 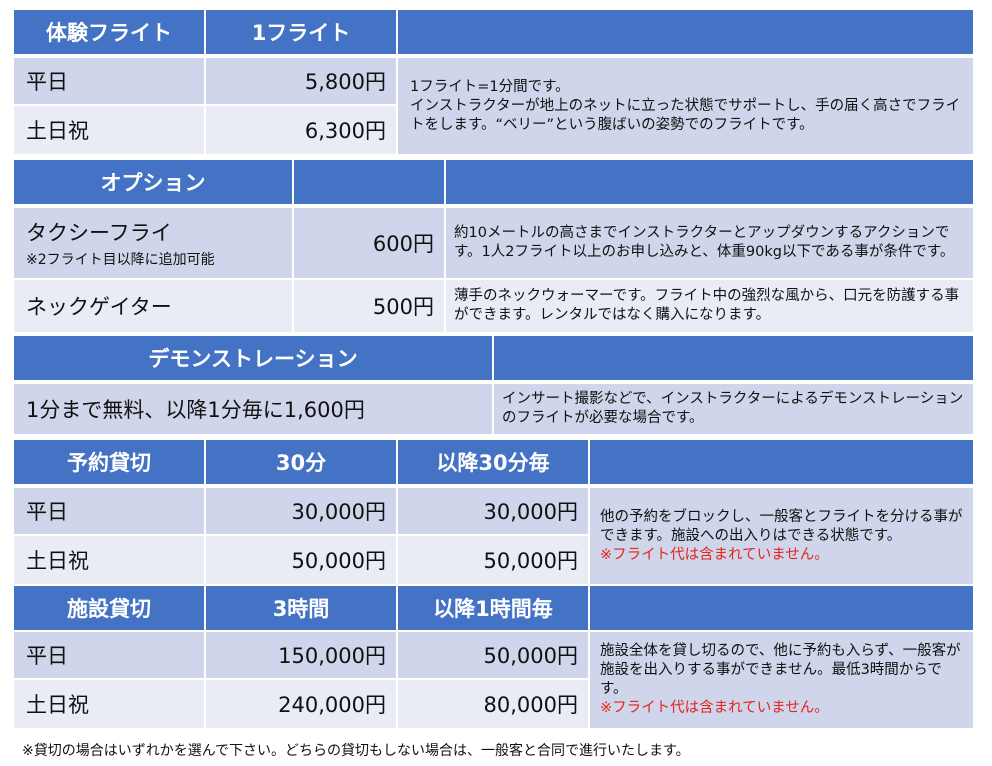 What do you see at coordinates (301, 511) in the screenshot?
I see `reserve-row-weekday-price1: 30,000円` at bounding box center [301, 511].